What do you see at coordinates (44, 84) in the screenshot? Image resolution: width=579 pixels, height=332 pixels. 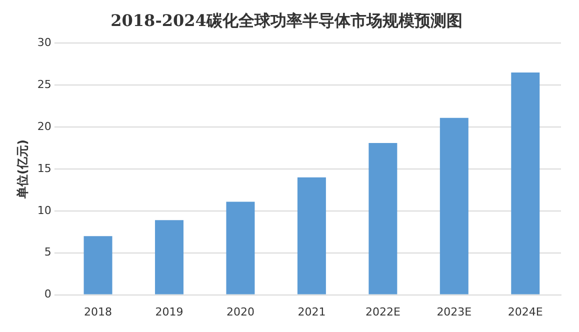 I see `y-tick-label: 25` at bounding box center [44, 84].